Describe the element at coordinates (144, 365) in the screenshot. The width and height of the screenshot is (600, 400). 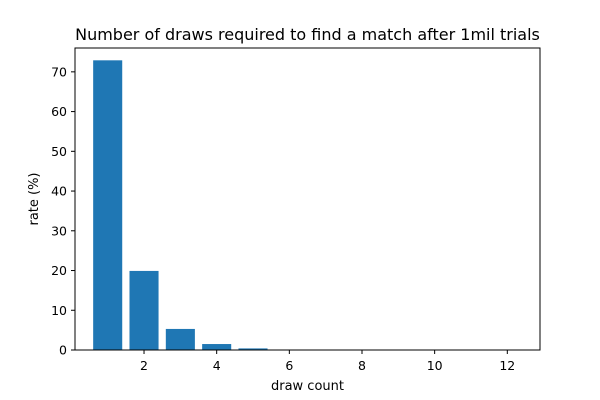
I see `x-tick-label: 2` at that location.